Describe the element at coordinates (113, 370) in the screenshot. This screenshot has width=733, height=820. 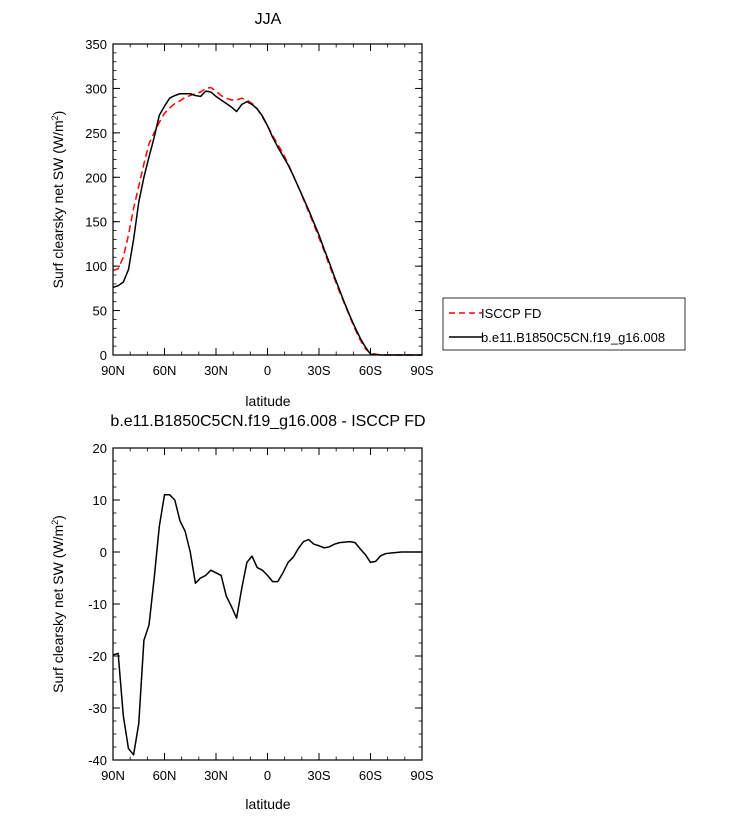
I see `top-chart-xtick-label: 90N` at that location.